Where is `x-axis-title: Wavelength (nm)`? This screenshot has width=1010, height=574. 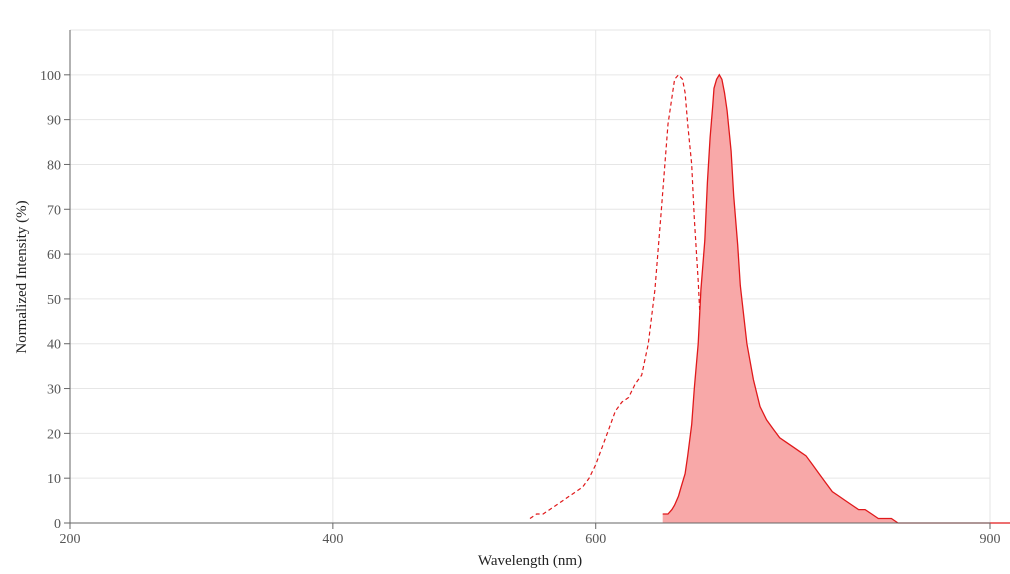 x-axis-title: Wavelength (nm) is located at coordinates (530, 561).